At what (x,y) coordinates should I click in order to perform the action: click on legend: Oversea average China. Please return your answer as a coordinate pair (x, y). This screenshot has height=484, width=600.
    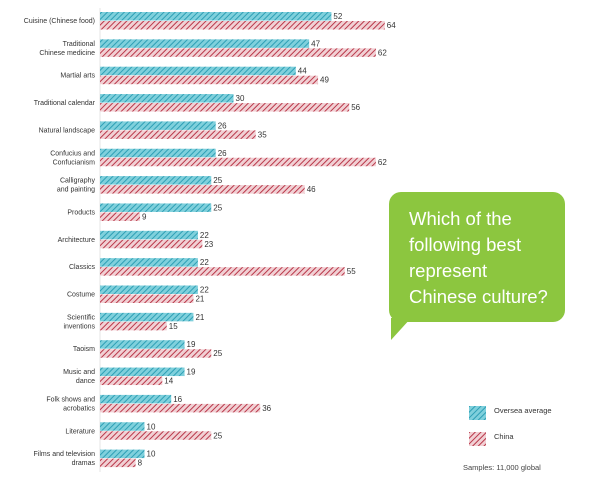
    Looking at the image, I should click on (531, 430).